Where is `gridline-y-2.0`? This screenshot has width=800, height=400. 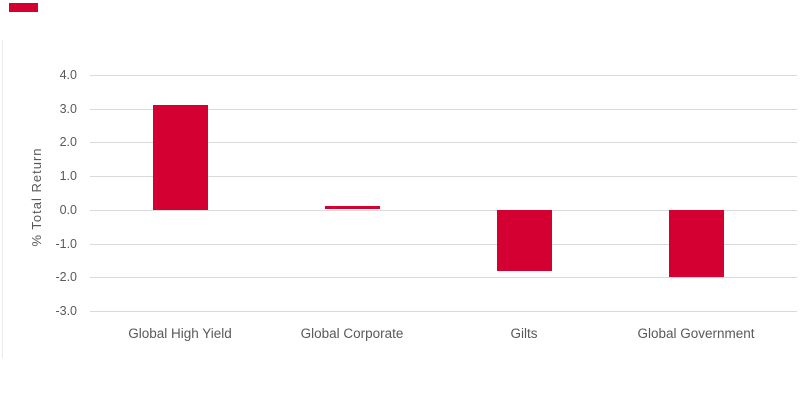
gridline-y-2.0 is located at coordinates (443, 142).